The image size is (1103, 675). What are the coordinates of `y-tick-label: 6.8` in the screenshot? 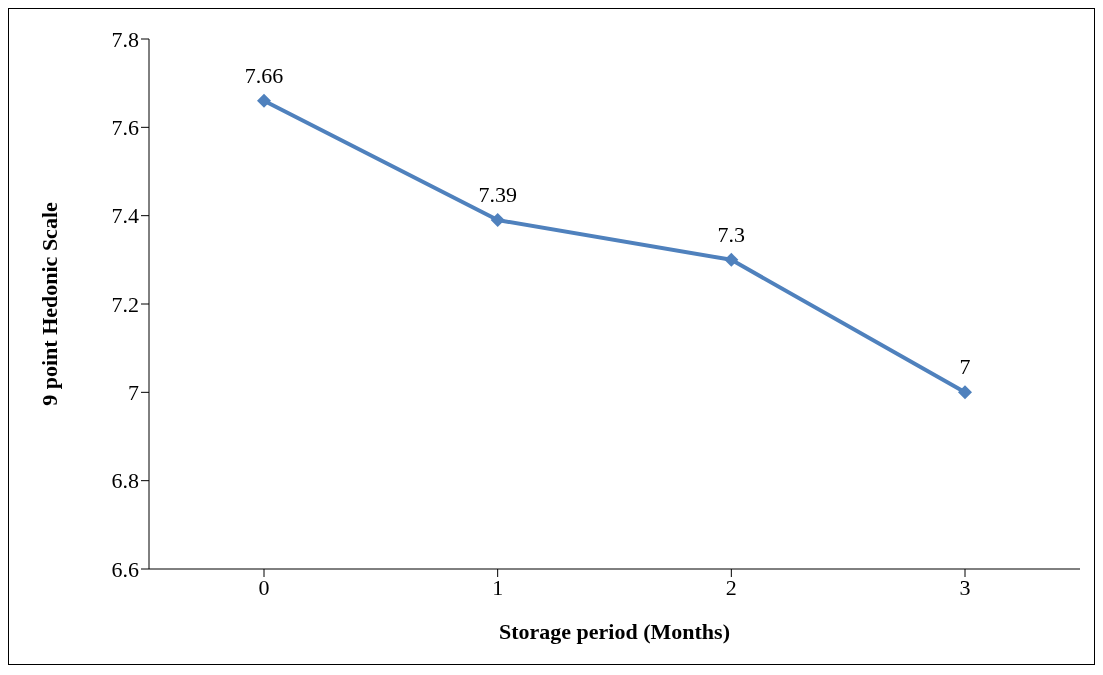 It's located at (125, 481).